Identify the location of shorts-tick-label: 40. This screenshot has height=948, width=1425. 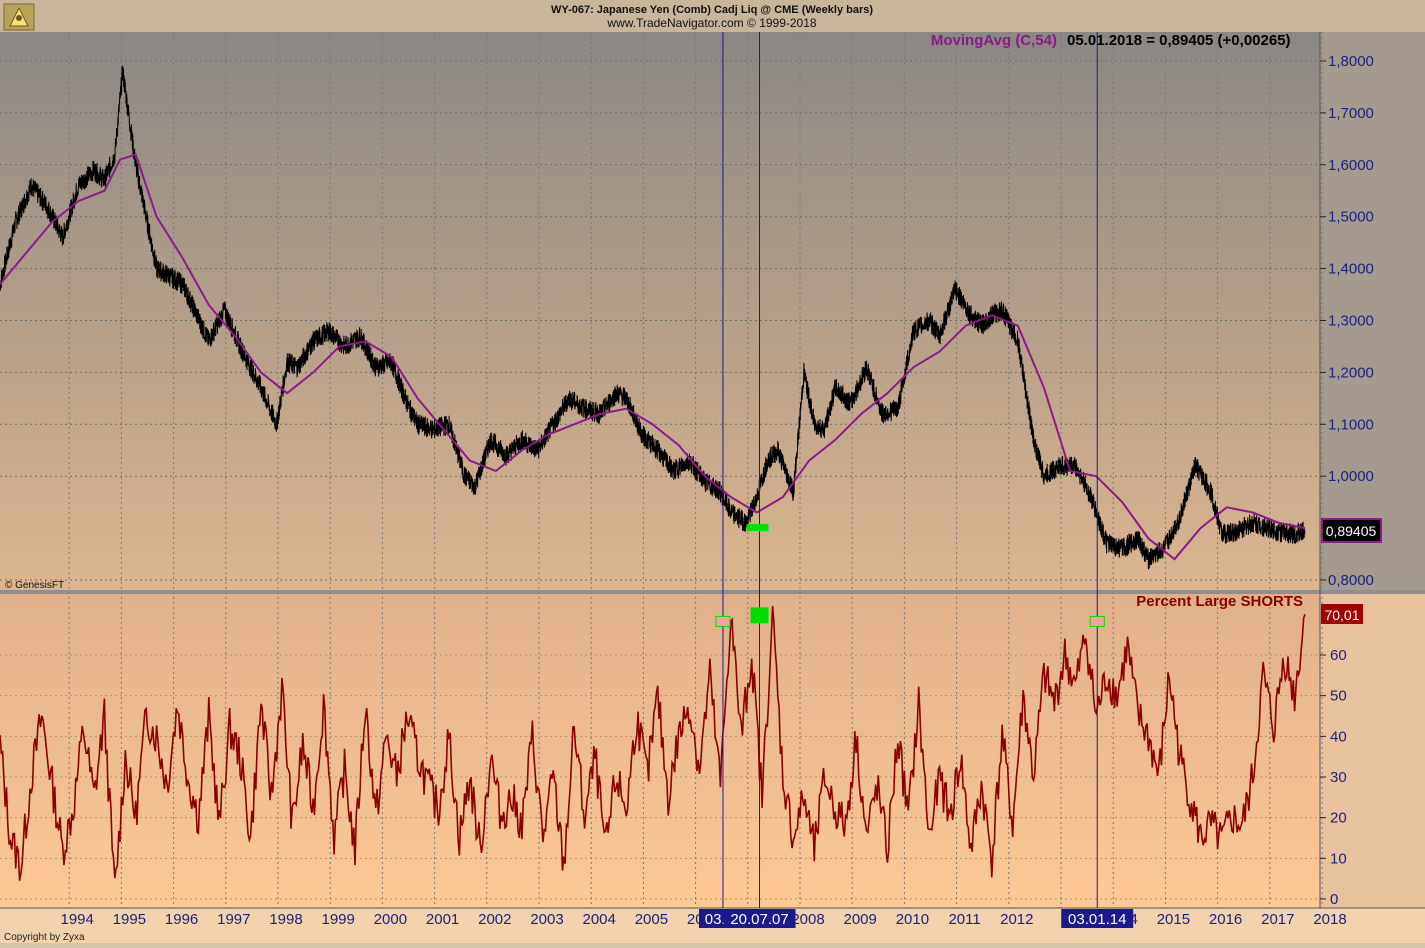
(1338, 736).